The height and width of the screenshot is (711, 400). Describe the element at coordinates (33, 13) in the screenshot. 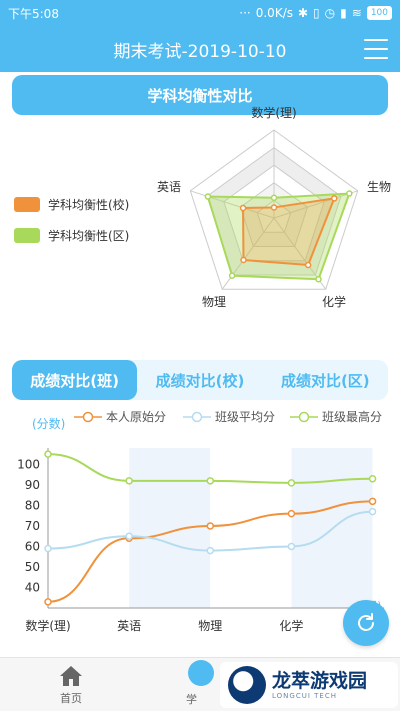

I see `status-time: 下午5:08` at that location.